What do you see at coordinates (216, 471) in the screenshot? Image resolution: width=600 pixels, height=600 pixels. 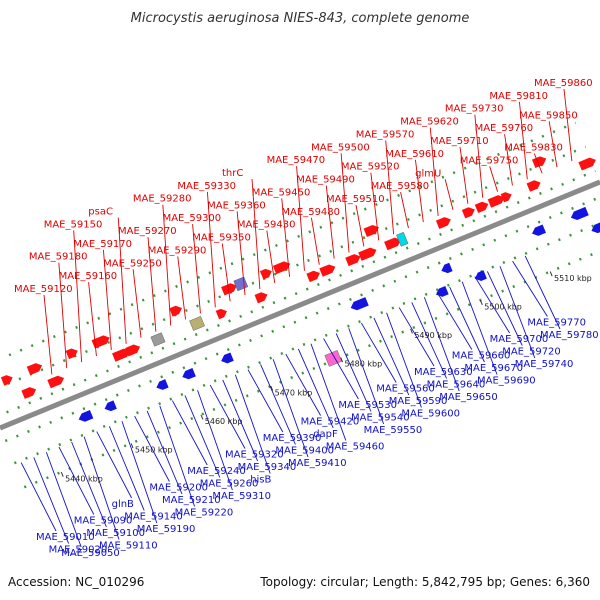 I see `bottom-gene-label-12: MAE_59240` at bounding box center [216, 471].